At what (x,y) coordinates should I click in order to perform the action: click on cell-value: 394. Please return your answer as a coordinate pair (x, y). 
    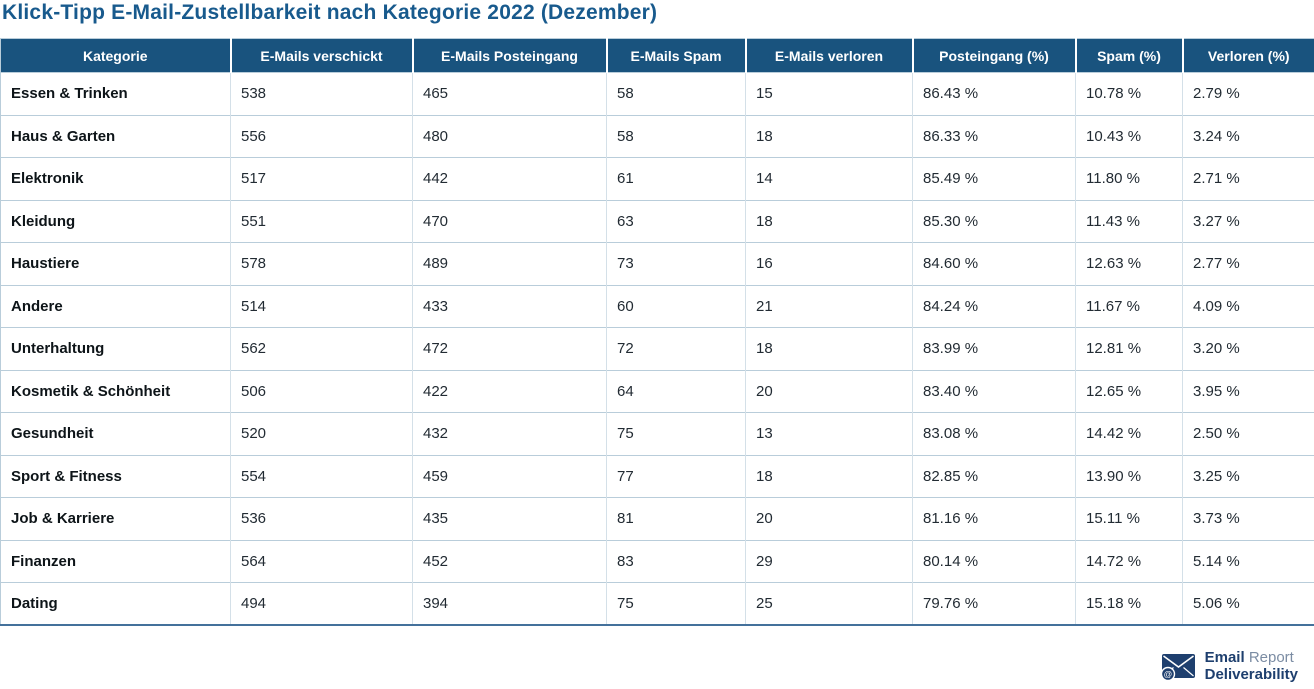
    Looking at the image, I should click on (509, 603).